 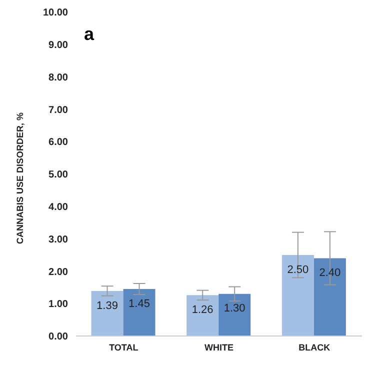 I want to click on y-tick-label: 3.00, so click(x=58, y=240).